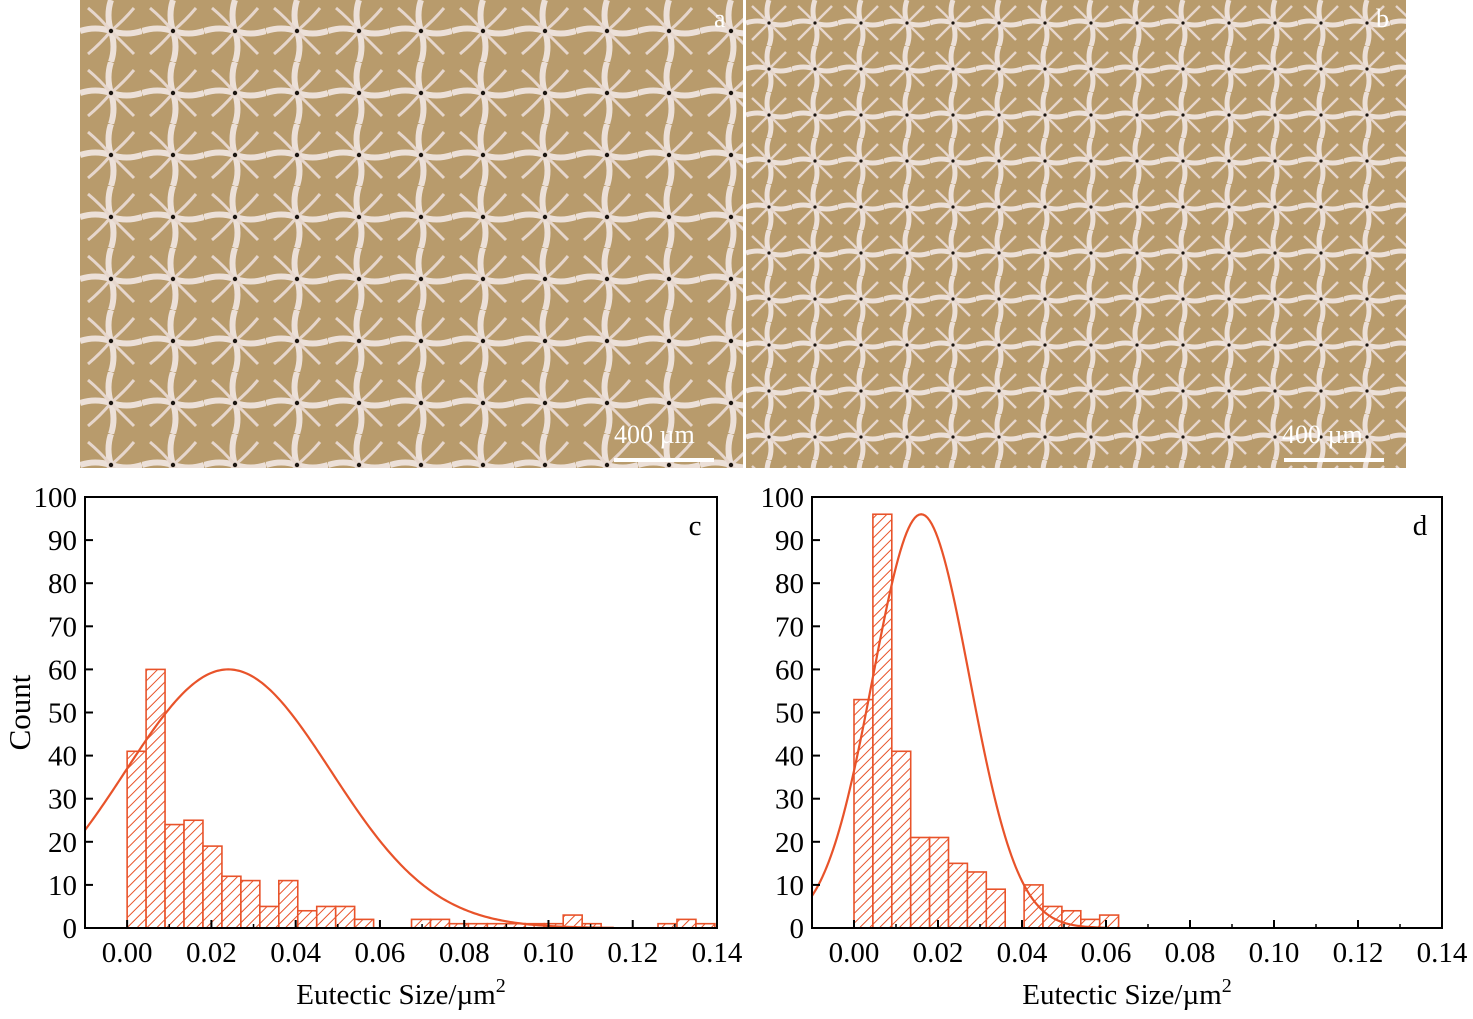 This screenshot has width=1473, height=1019. I want to click on chart-c-panel-label: c, so click(695, 526).